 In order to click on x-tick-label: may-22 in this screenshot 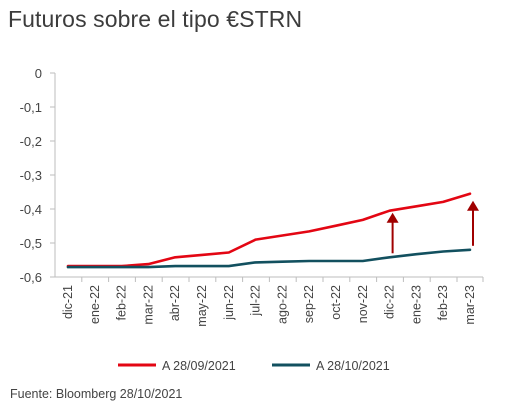, I will do `click(202, 306)`.